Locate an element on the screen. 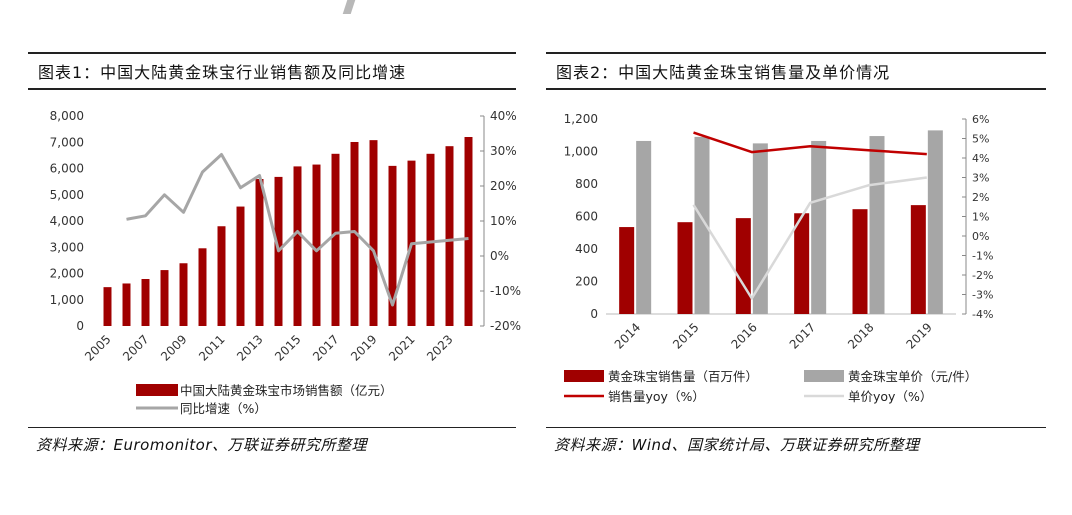  x-tick-label: 2019 is located at coordinates (363, 347).